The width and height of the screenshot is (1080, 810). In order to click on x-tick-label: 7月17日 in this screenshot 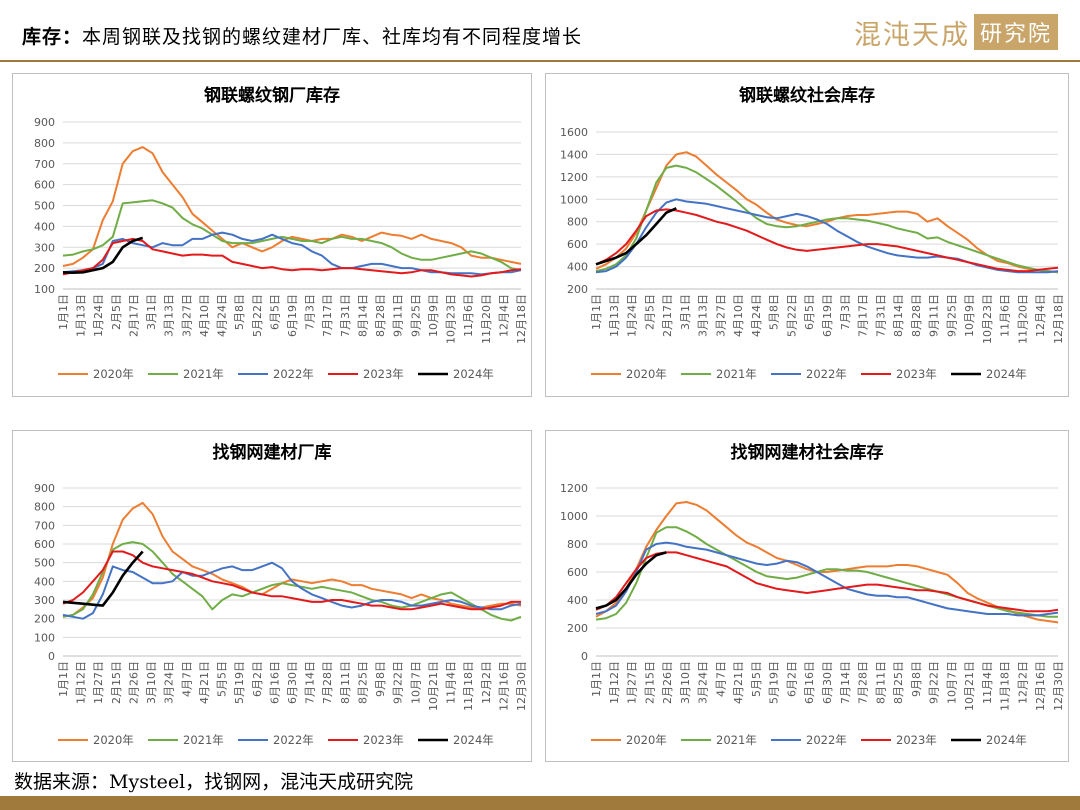, I will do `click(327, 315)`.